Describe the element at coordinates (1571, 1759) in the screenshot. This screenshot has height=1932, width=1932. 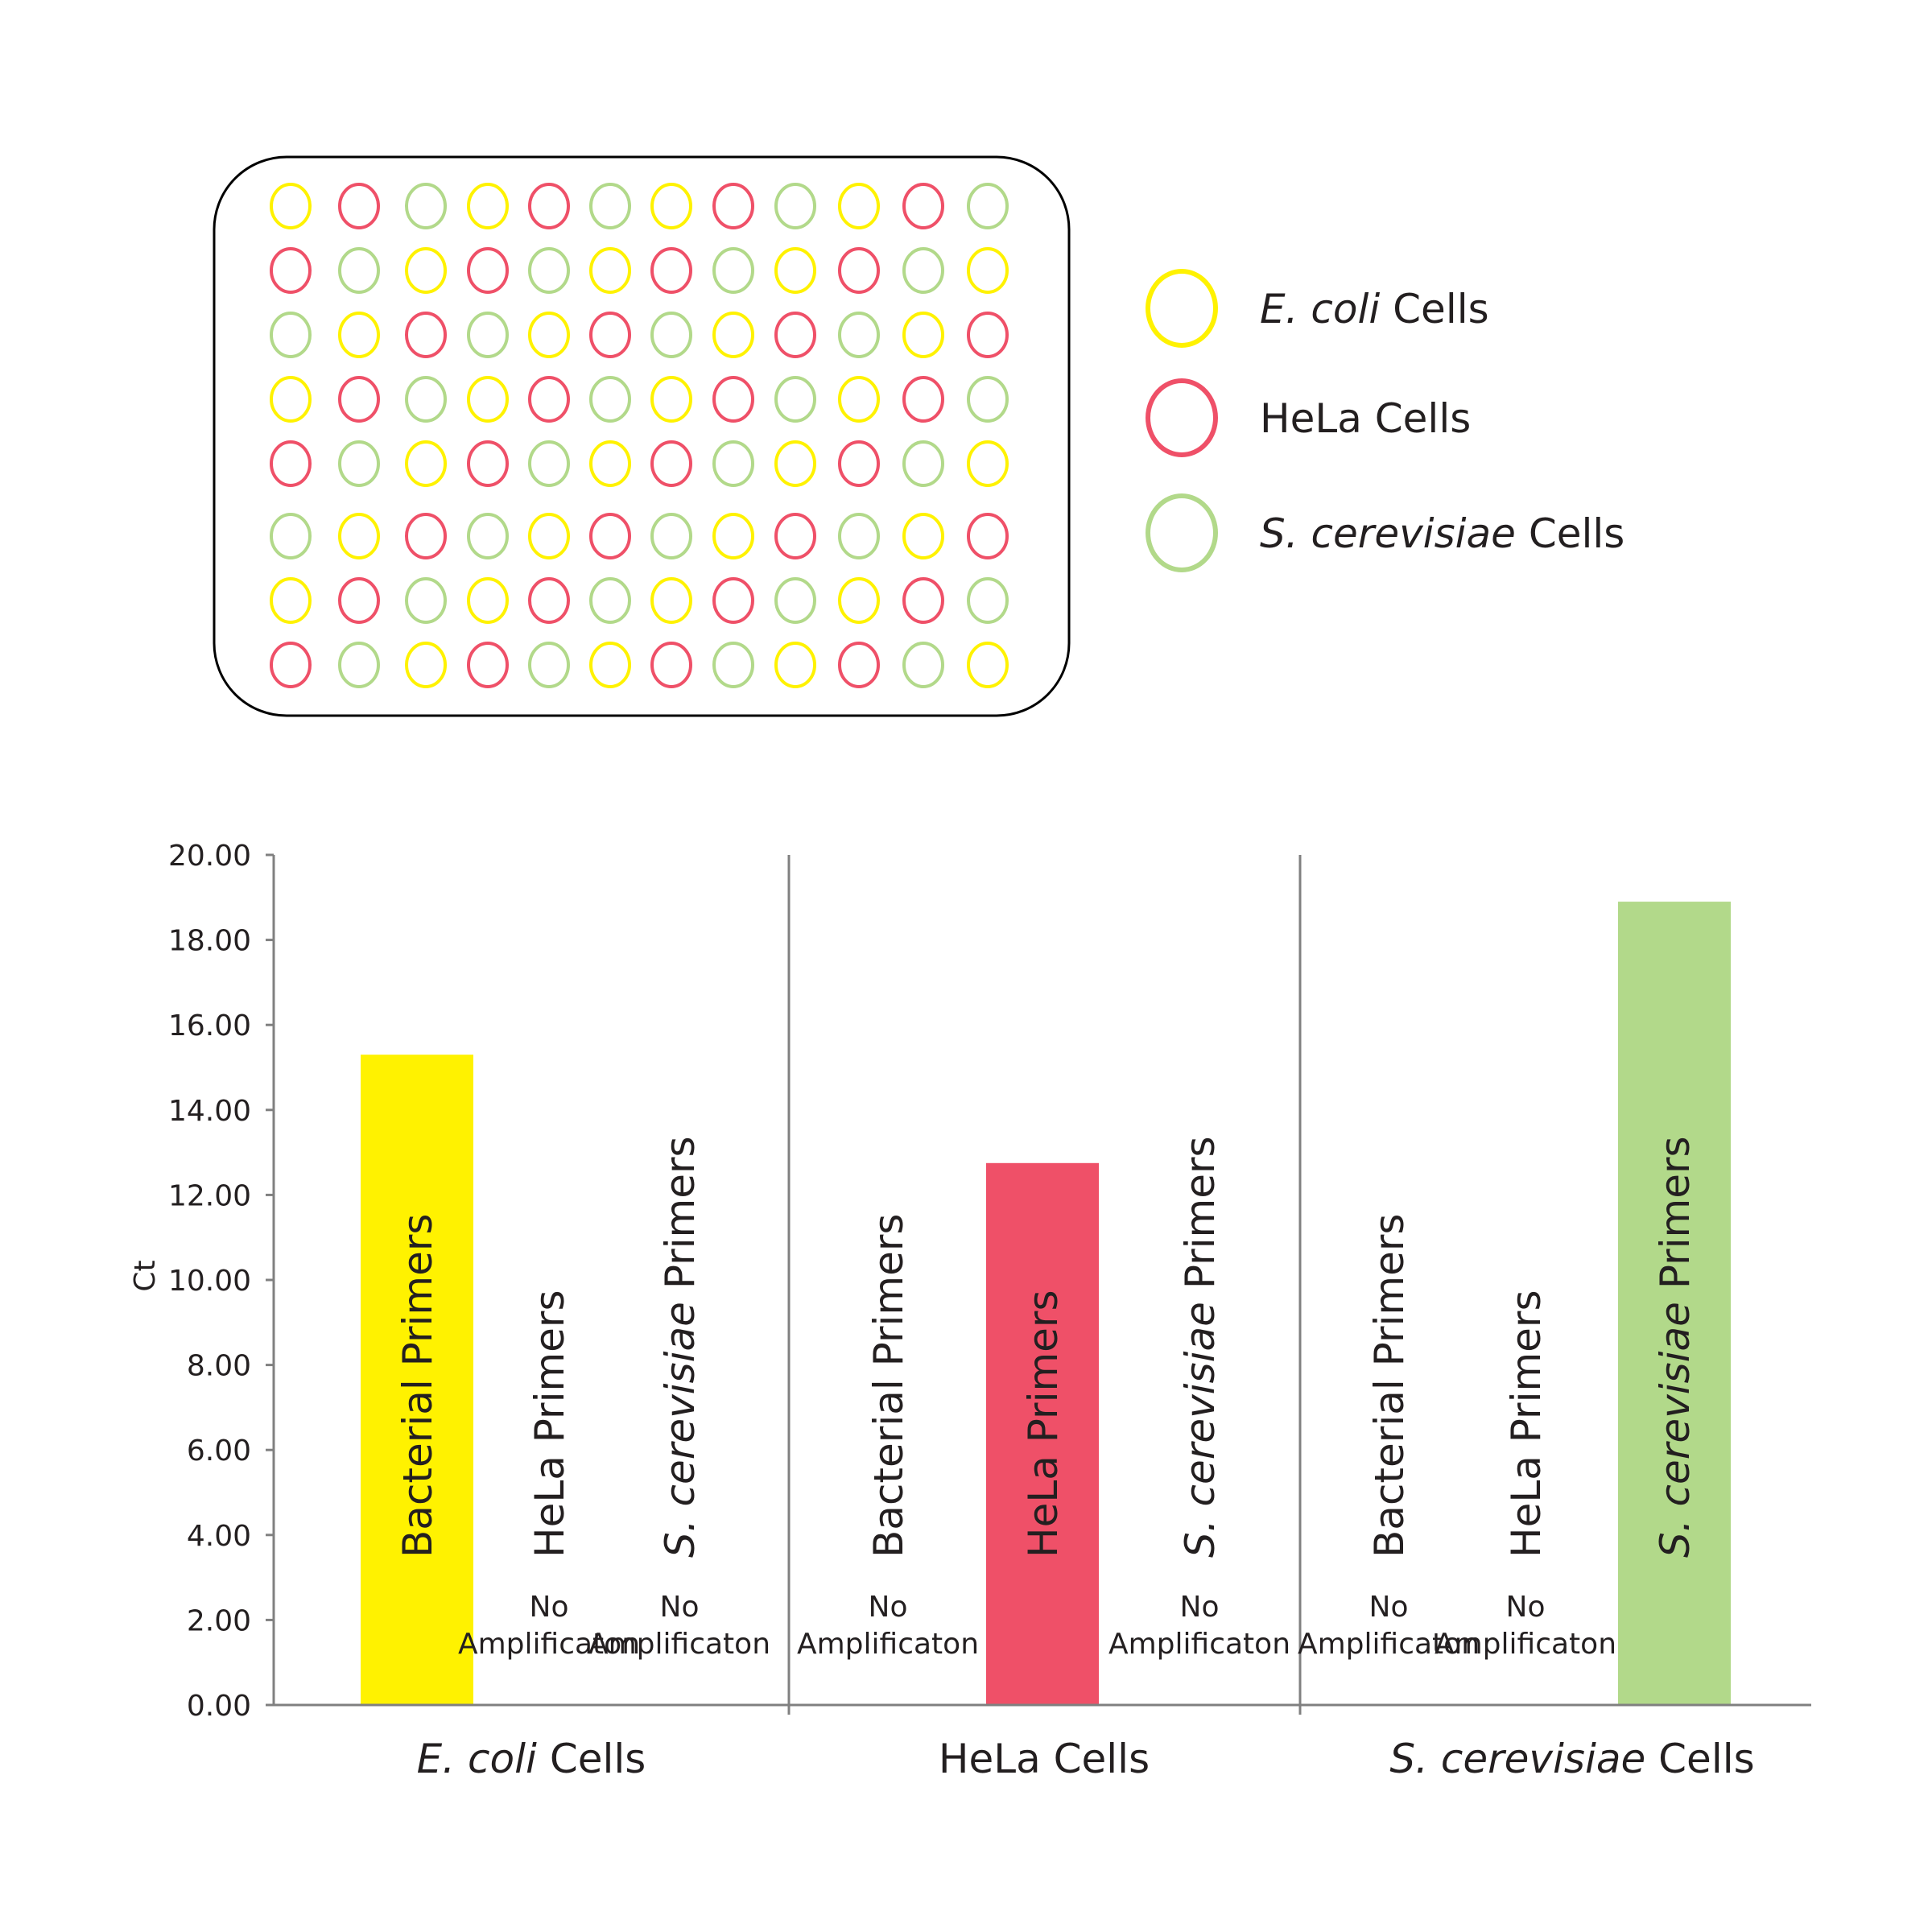
I see `group-label: S. cerevisiae Cells` at that location.